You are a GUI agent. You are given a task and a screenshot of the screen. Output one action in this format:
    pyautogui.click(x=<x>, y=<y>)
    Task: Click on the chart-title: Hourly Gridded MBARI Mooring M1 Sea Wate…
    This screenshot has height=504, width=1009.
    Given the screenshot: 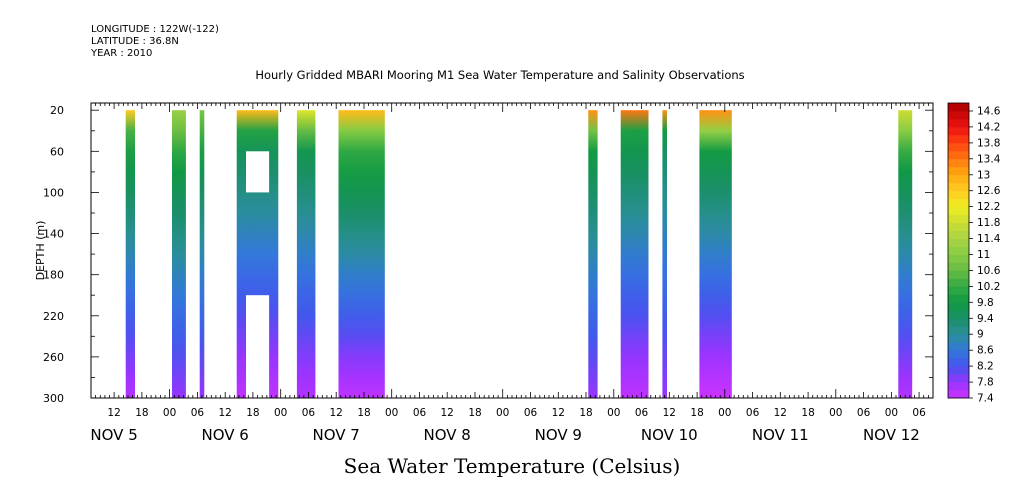 What is the action you would take?
    pyautogui.click(x=500, y=75)
    